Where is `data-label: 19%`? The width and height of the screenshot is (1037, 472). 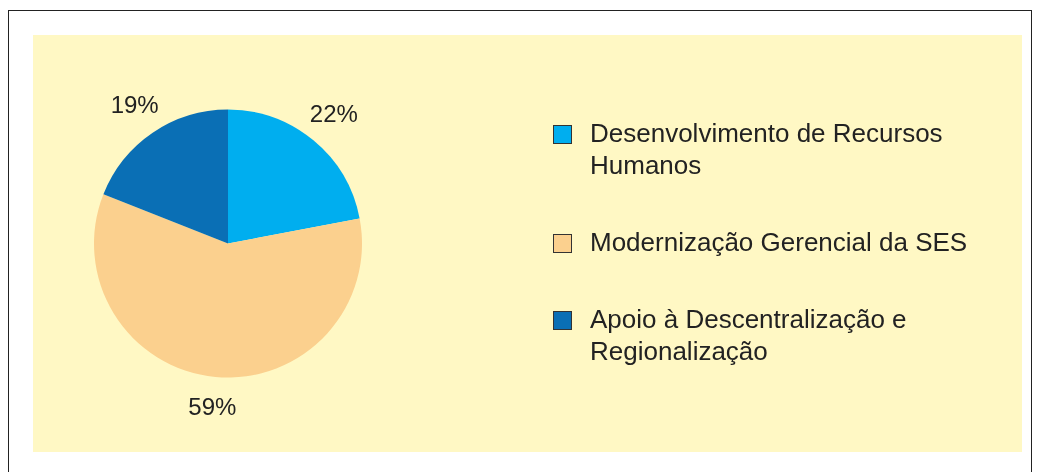
data-label: 19% is located at coordinates (134, 104).